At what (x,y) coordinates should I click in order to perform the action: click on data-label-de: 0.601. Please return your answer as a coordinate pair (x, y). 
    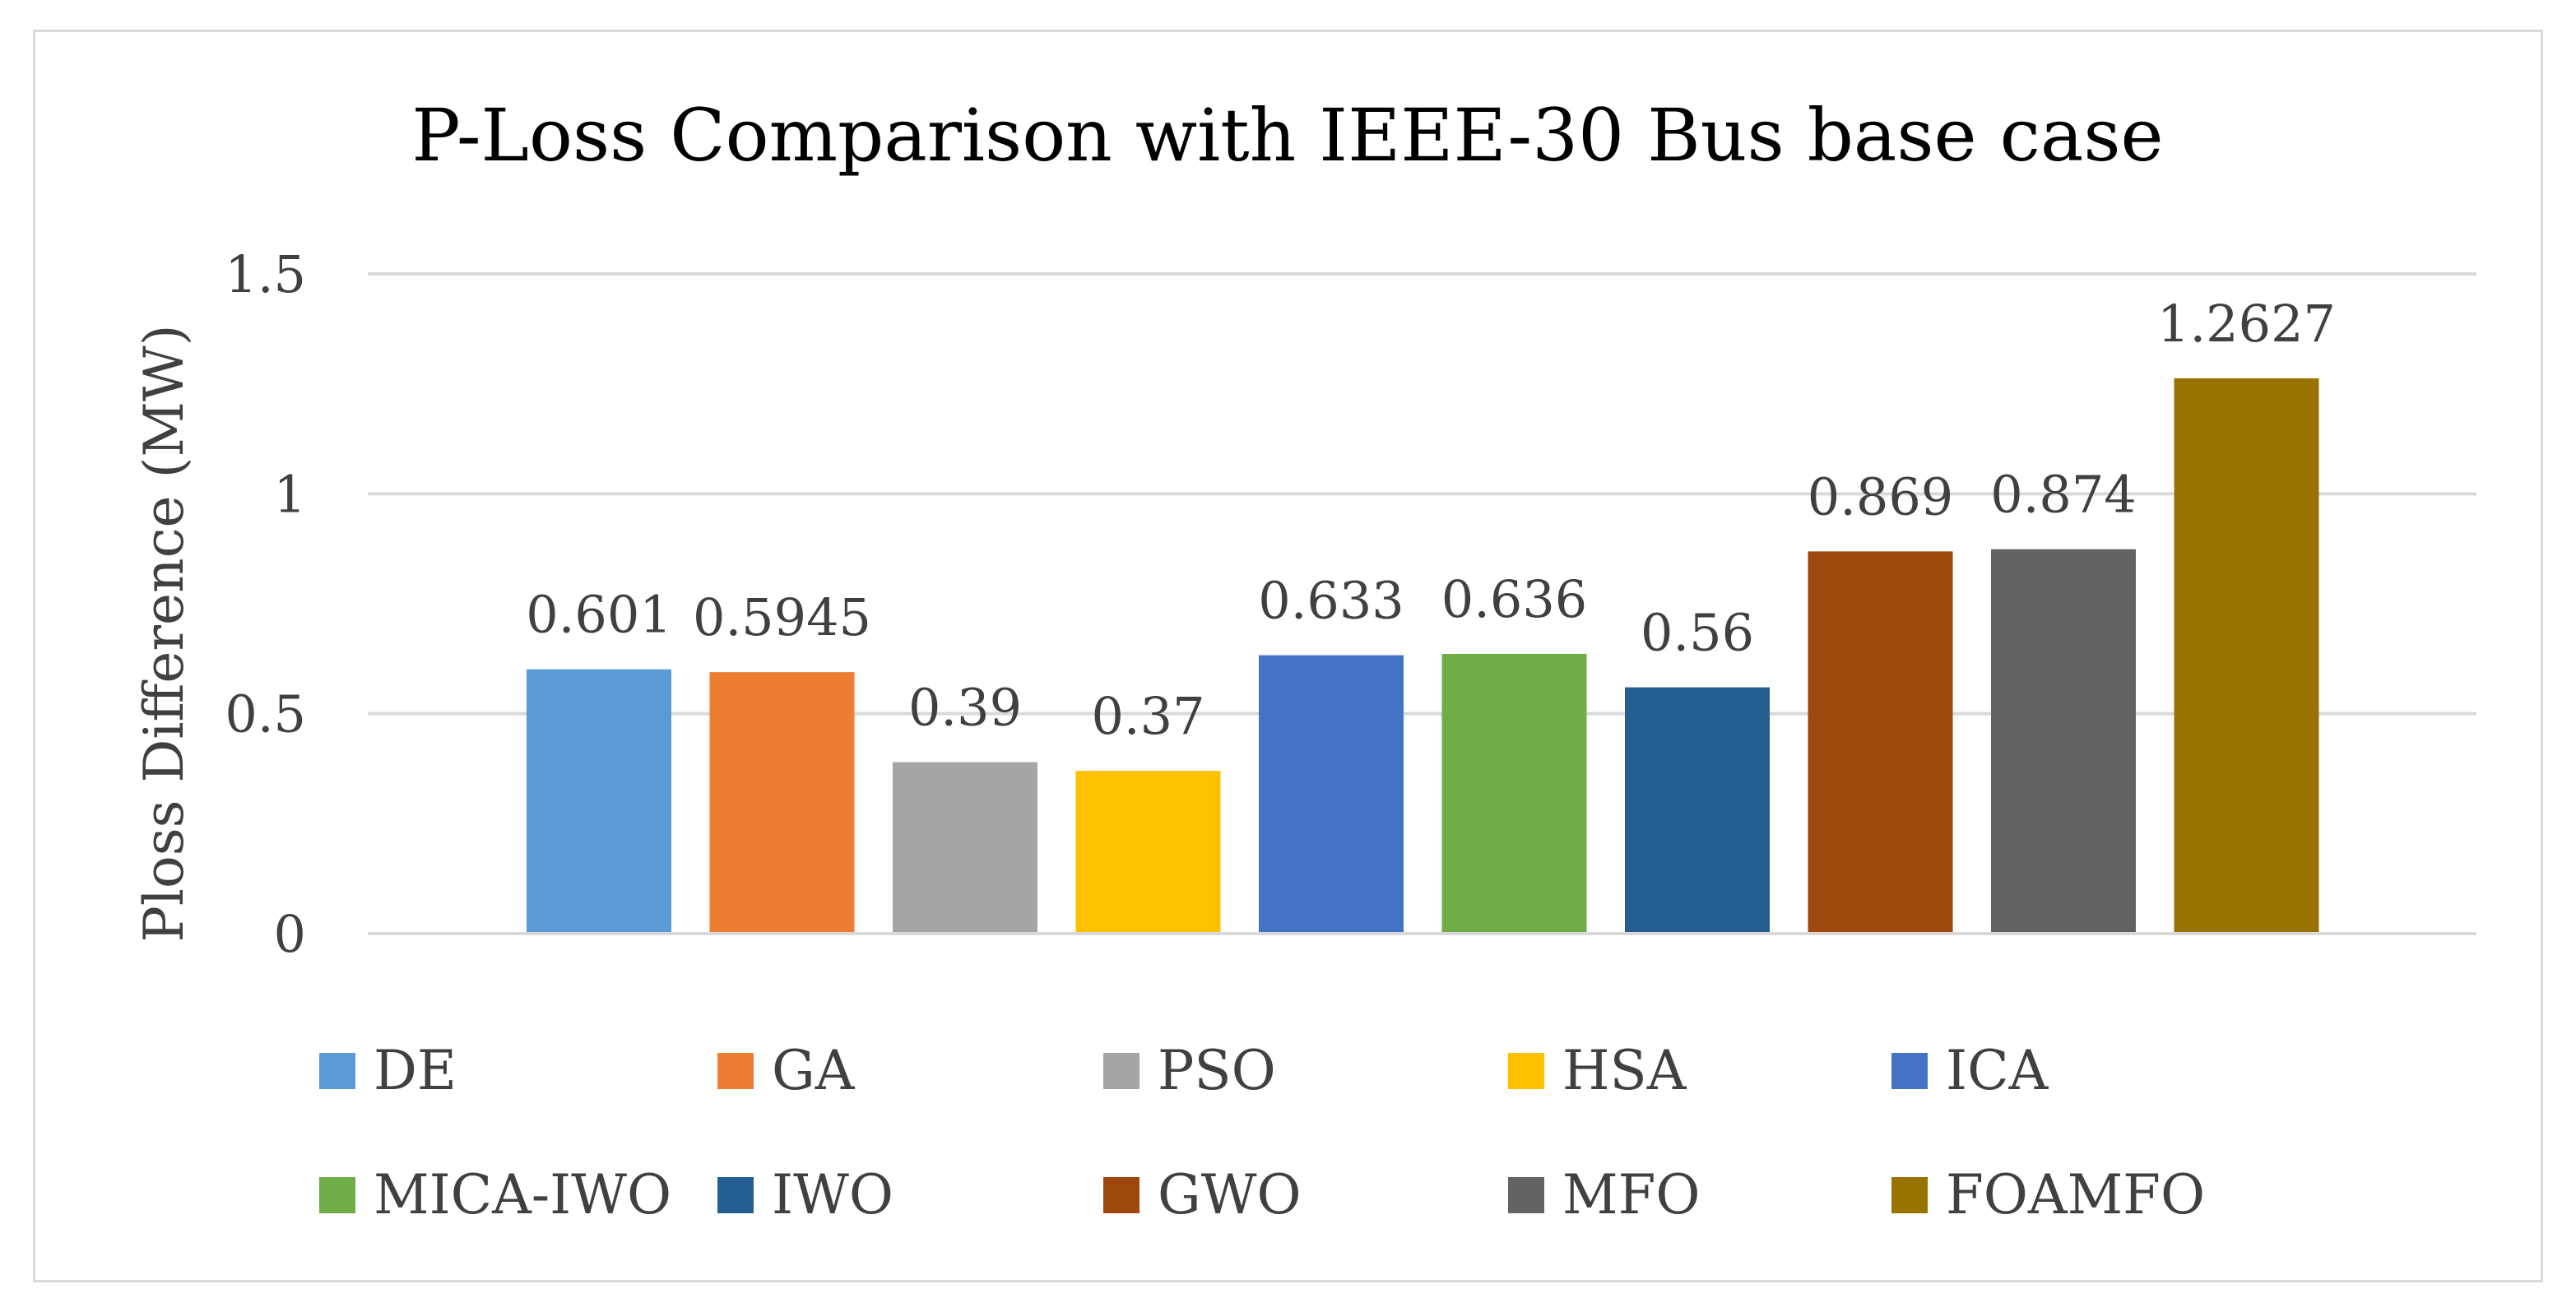
    Looking at the image, I should click on (599, 615).